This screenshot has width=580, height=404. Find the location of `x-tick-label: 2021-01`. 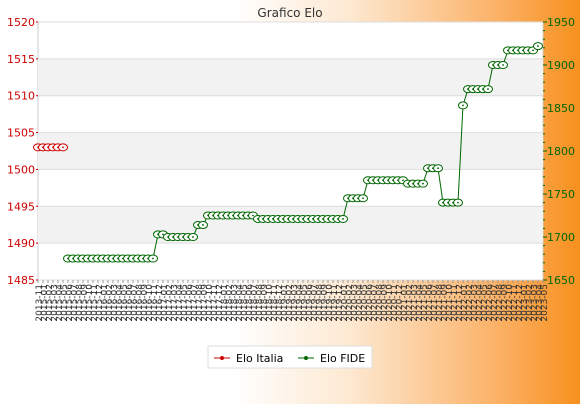

x-tick-label: 2021-01 is located at coordinates (405, 303).